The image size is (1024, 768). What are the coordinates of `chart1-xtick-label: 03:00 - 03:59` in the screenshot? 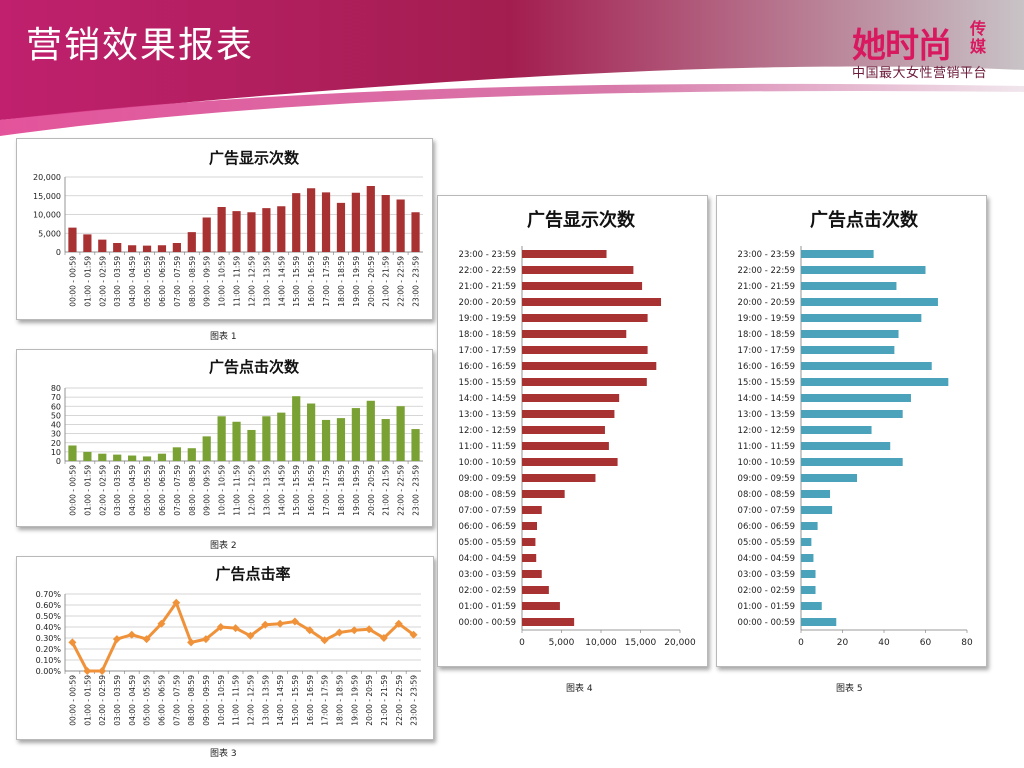 It's located at (117, 281).